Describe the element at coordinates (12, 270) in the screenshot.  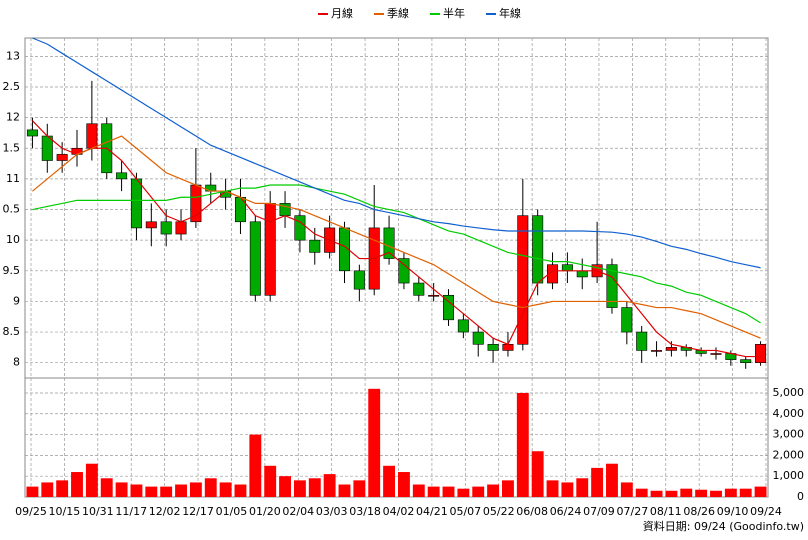
I see `y-tick-label: 9.5` at that location.